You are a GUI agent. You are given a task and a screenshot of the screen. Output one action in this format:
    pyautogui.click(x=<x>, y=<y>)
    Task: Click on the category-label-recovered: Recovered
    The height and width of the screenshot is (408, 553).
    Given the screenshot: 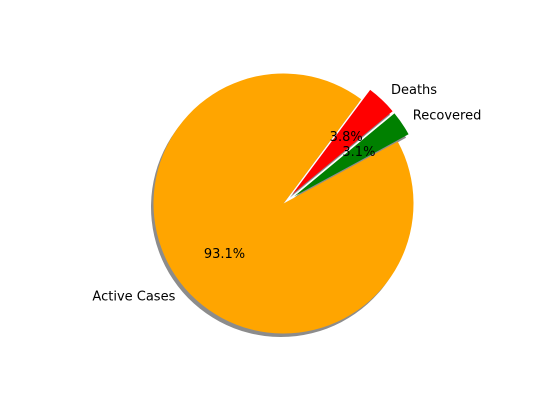 What is the action you would take?
    pyautogui.click(x=447, y=116)
    